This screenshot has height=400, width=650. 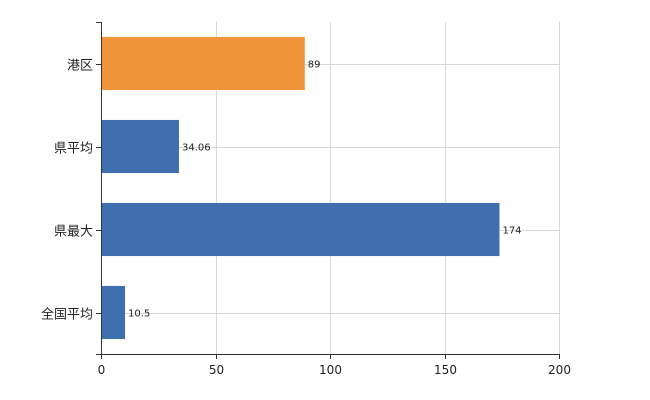 What do you see at coordinates (216, 370) in the screenshot?
I see `x-tick-label: 50` at bounding box center [216, 370].